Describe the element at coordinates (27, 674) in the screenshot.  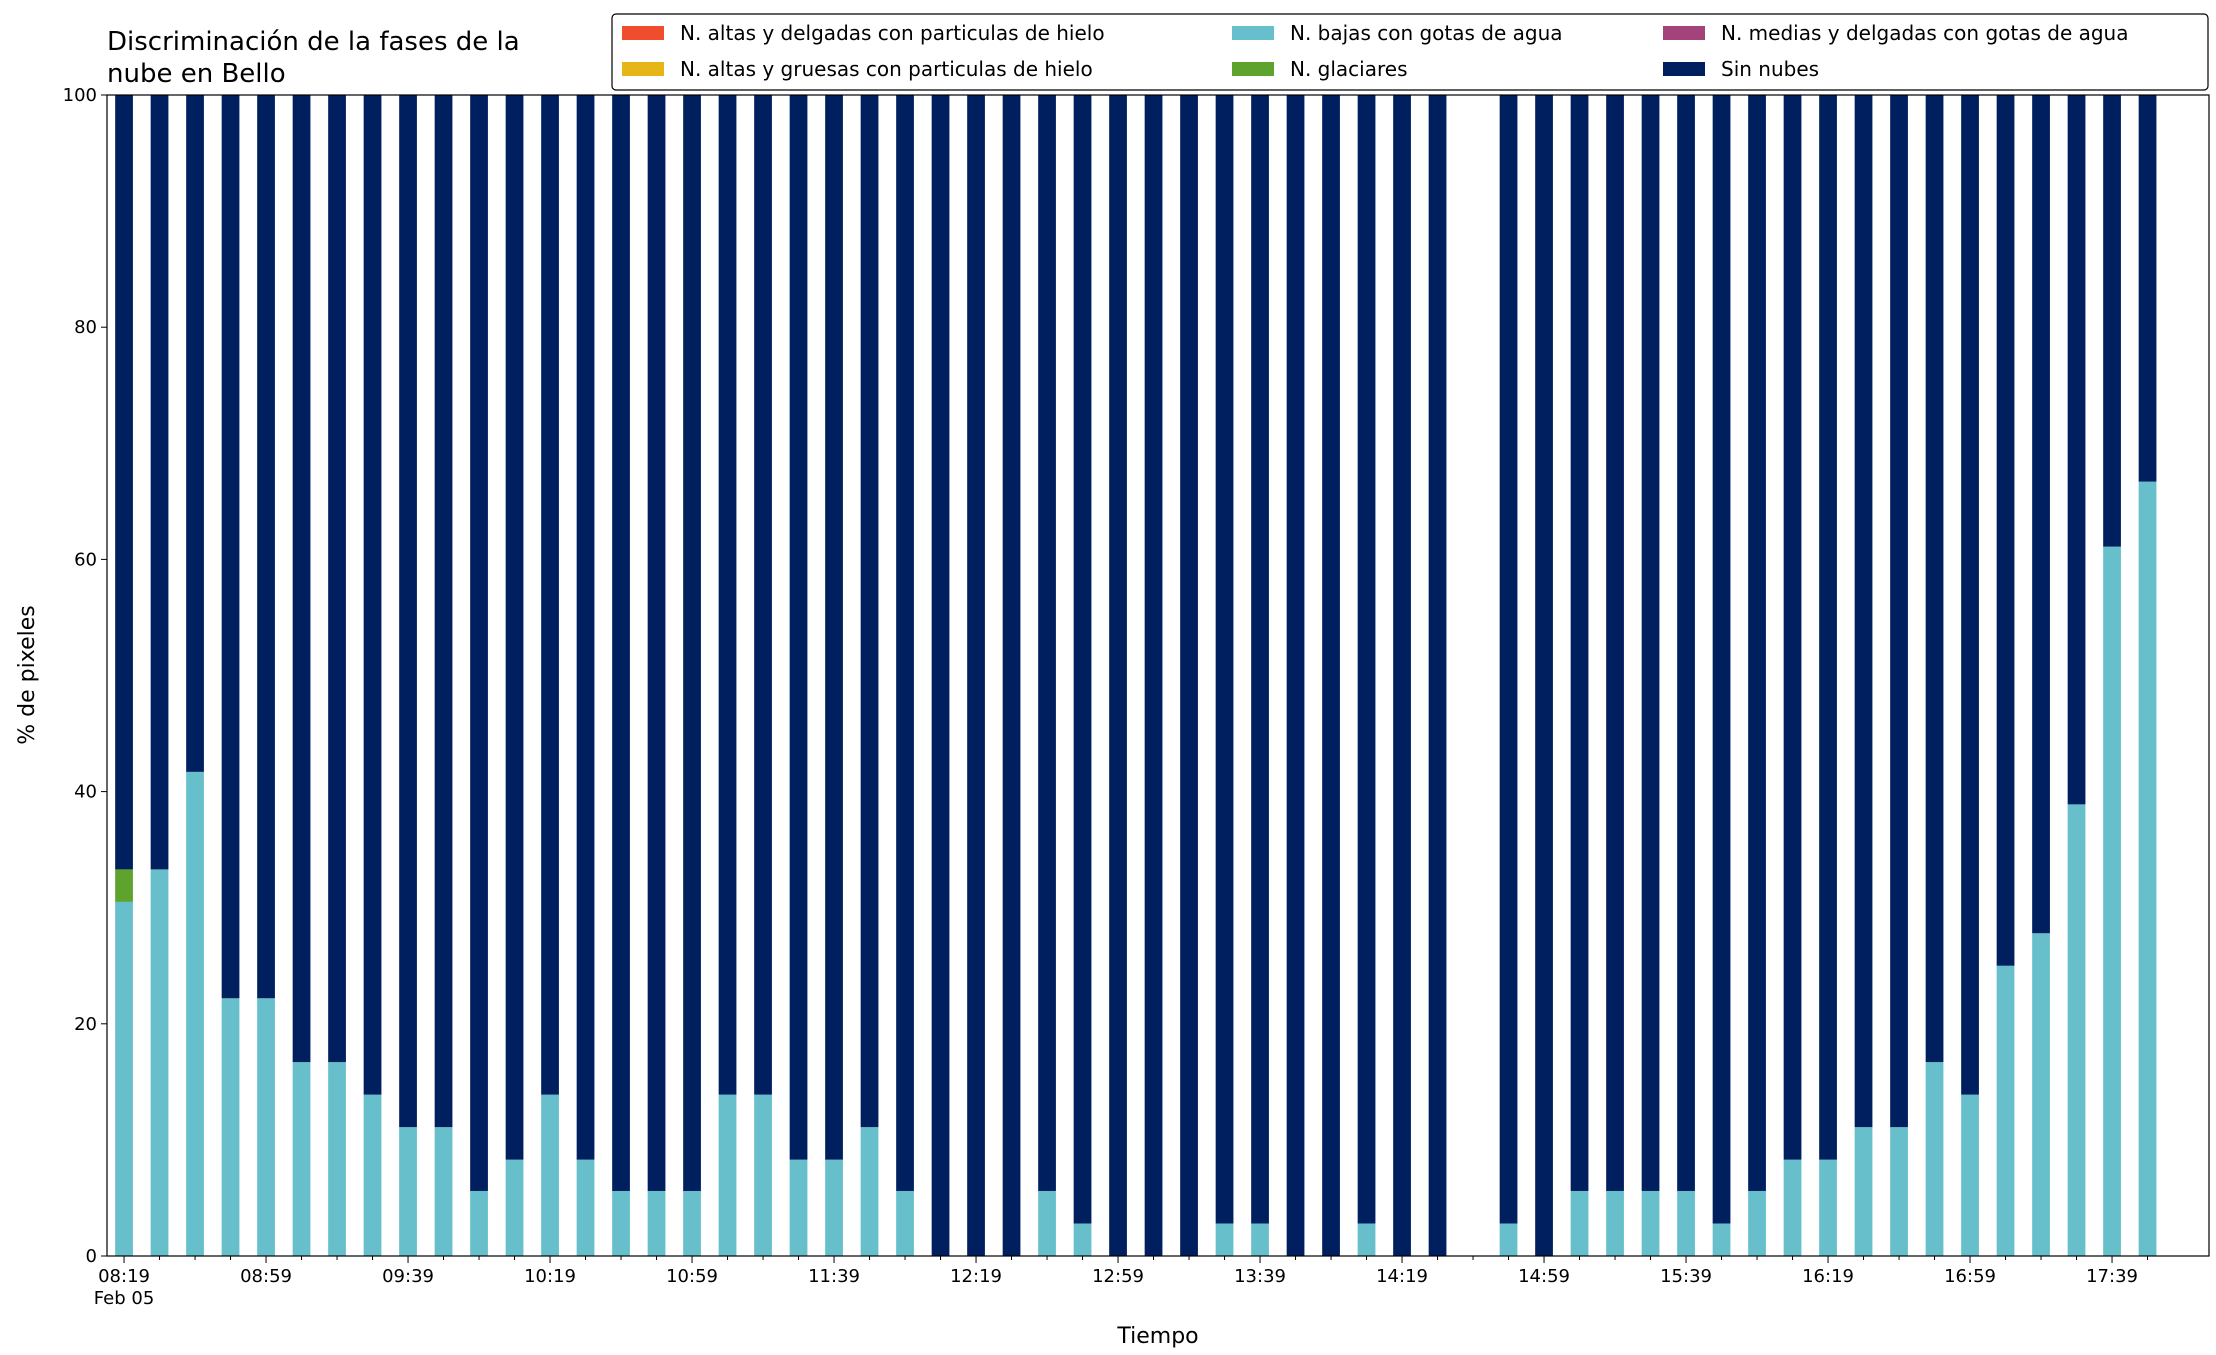
I see `y-axis-label: % de pixeles` at that location.